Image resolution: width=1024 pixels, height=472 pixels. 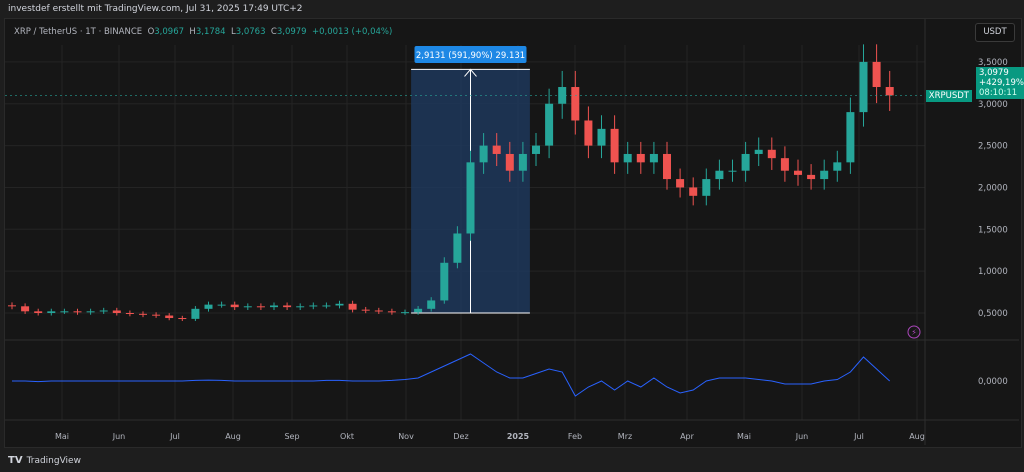 I want to click on open-label: O, so click(x=151, y=32).